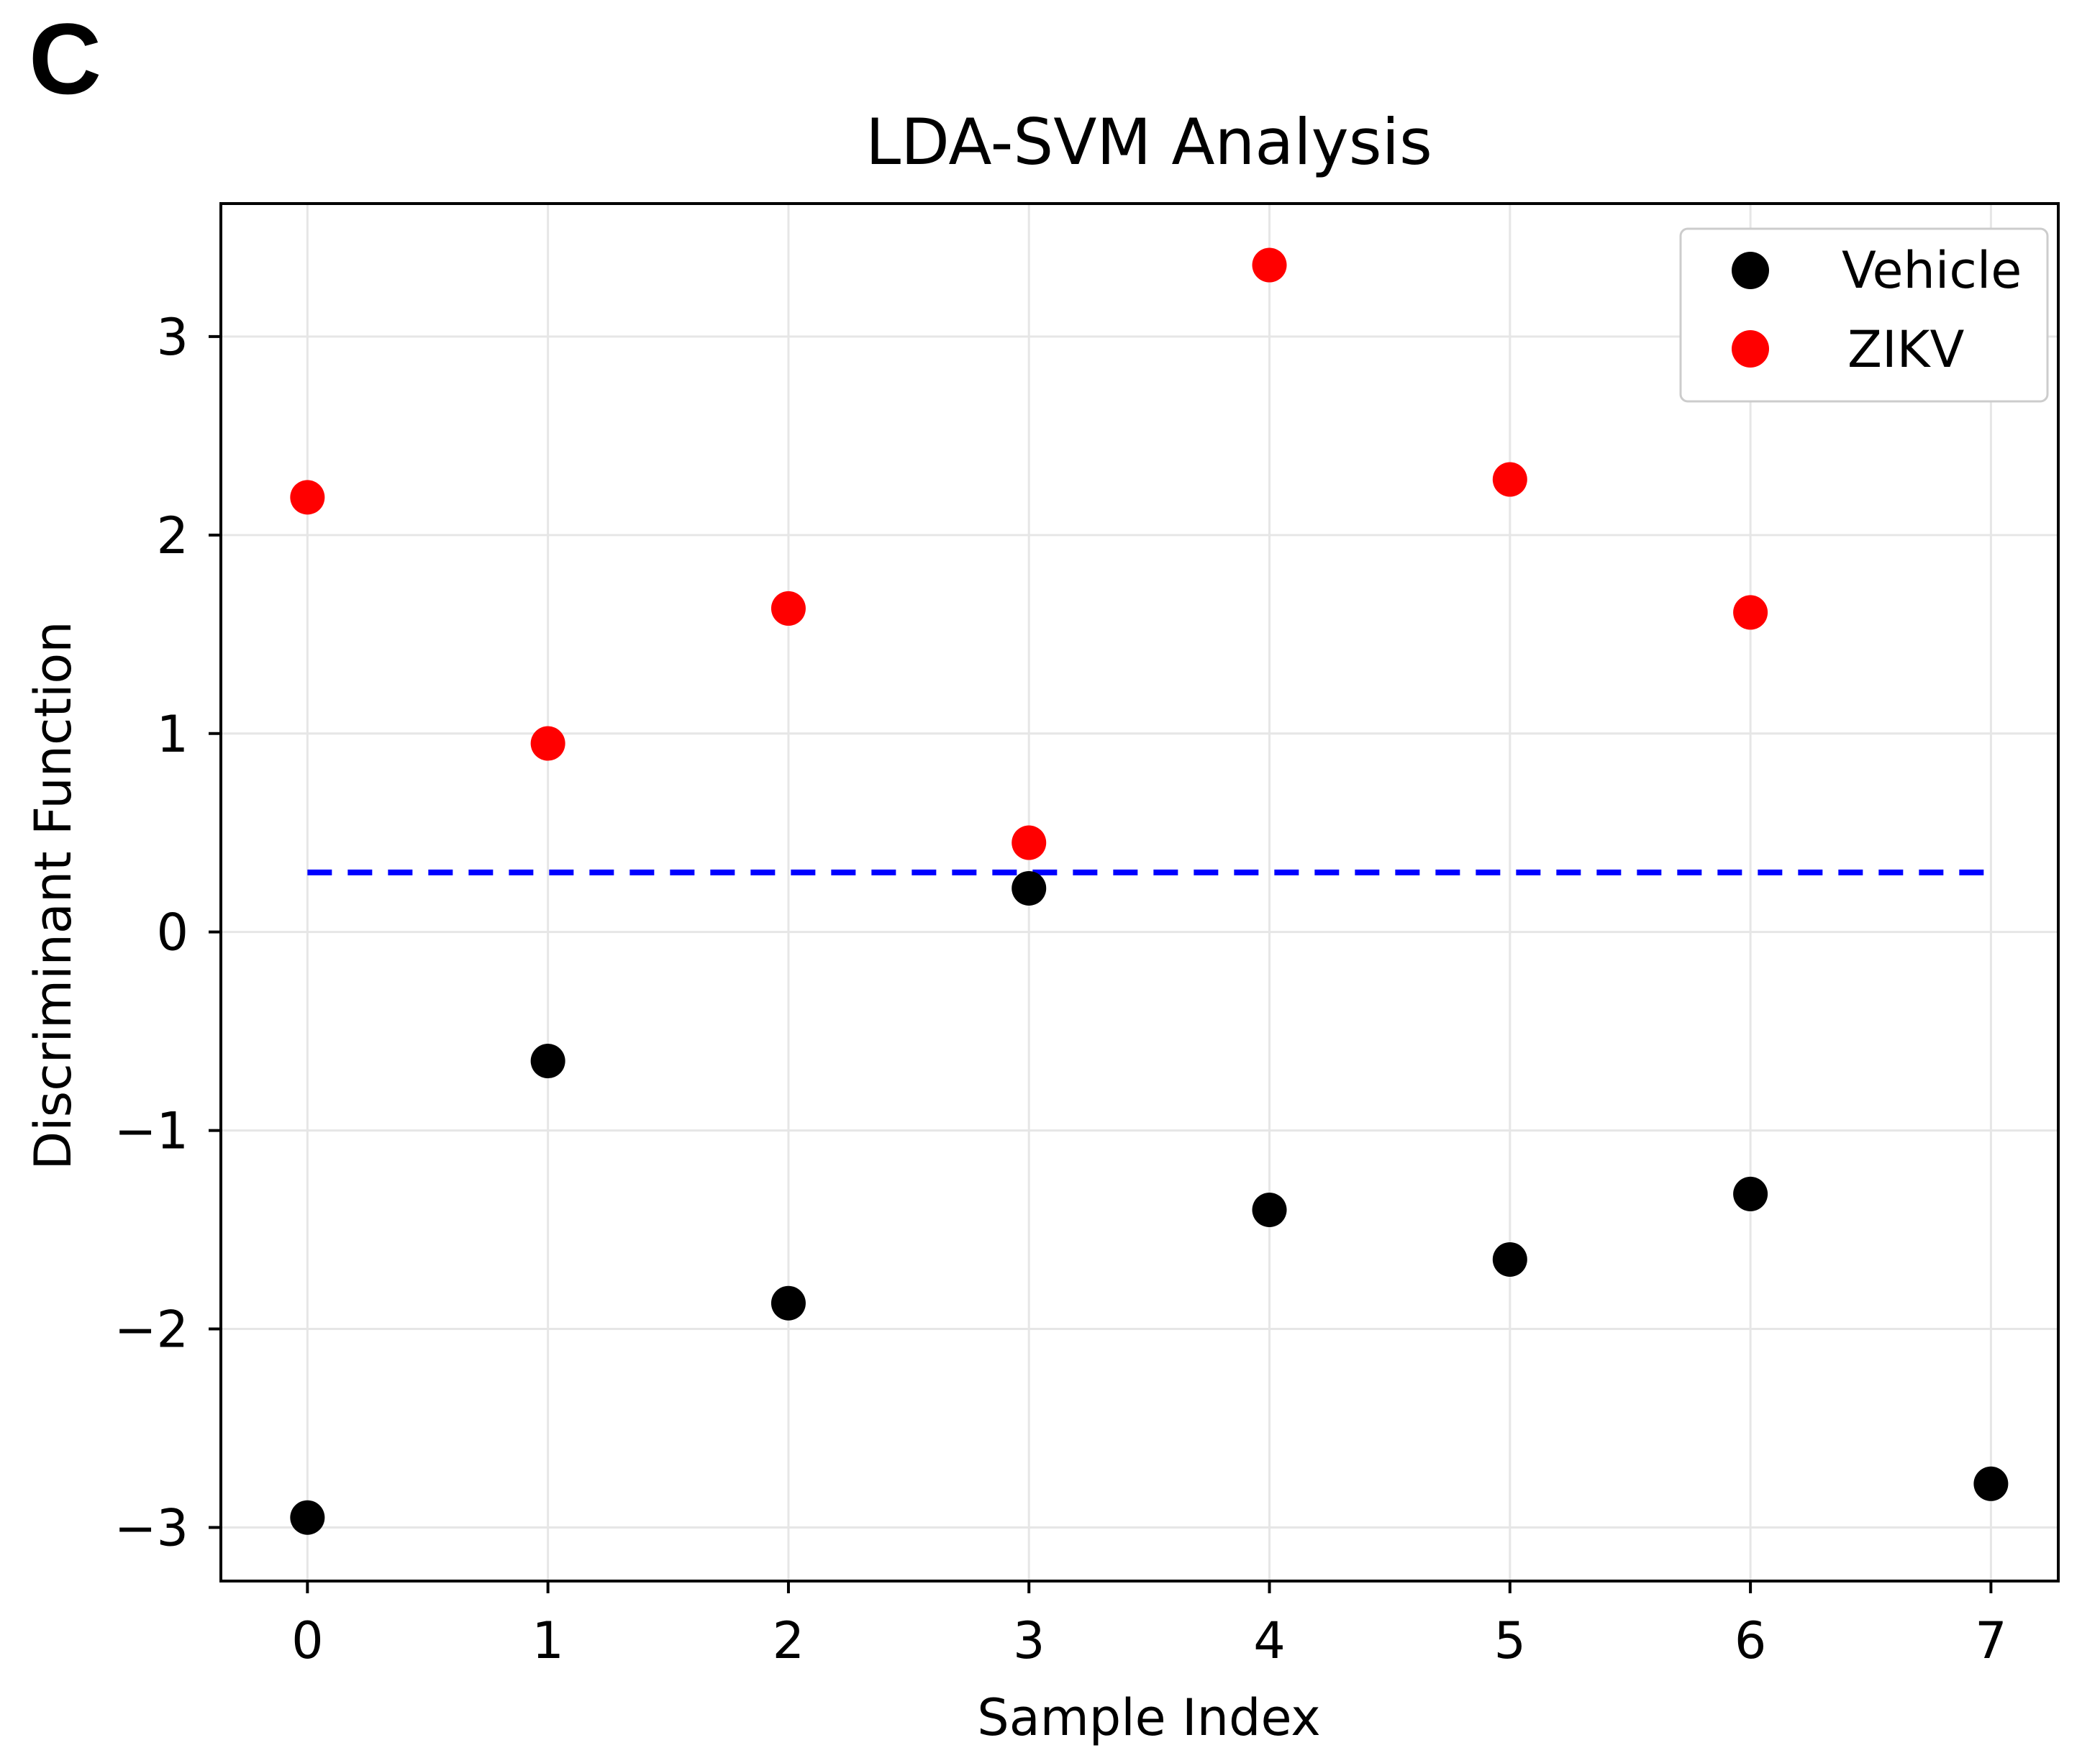 The height and width of the screenshot is (1758, 2100). Describe the element at coordinates (1148, 142) in the screenshot. I see `chart-title: LDA-SVM Analysis` at that location.